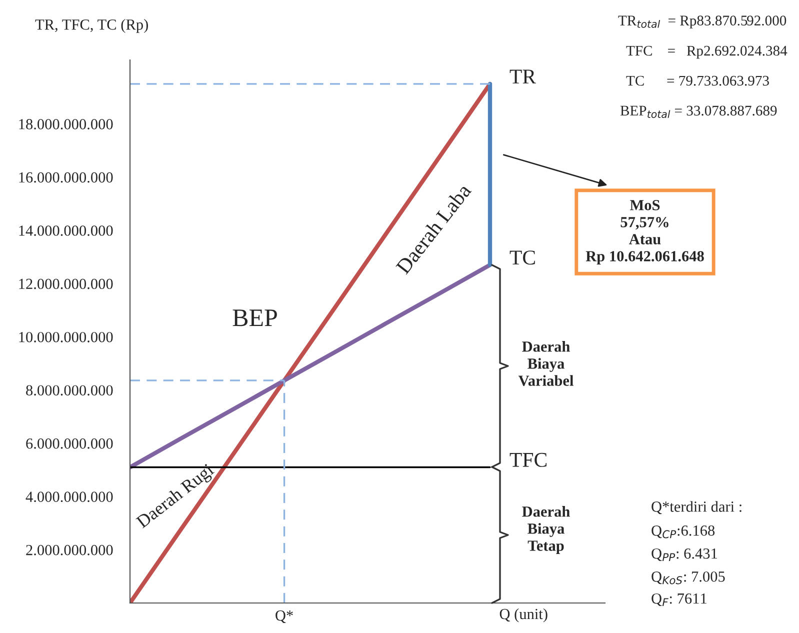 The image size is (799, 633). Describe the element at coordinates (707, 52) in the screenshot. I see `text: TFC = Rp2.692.024.384` at that location.